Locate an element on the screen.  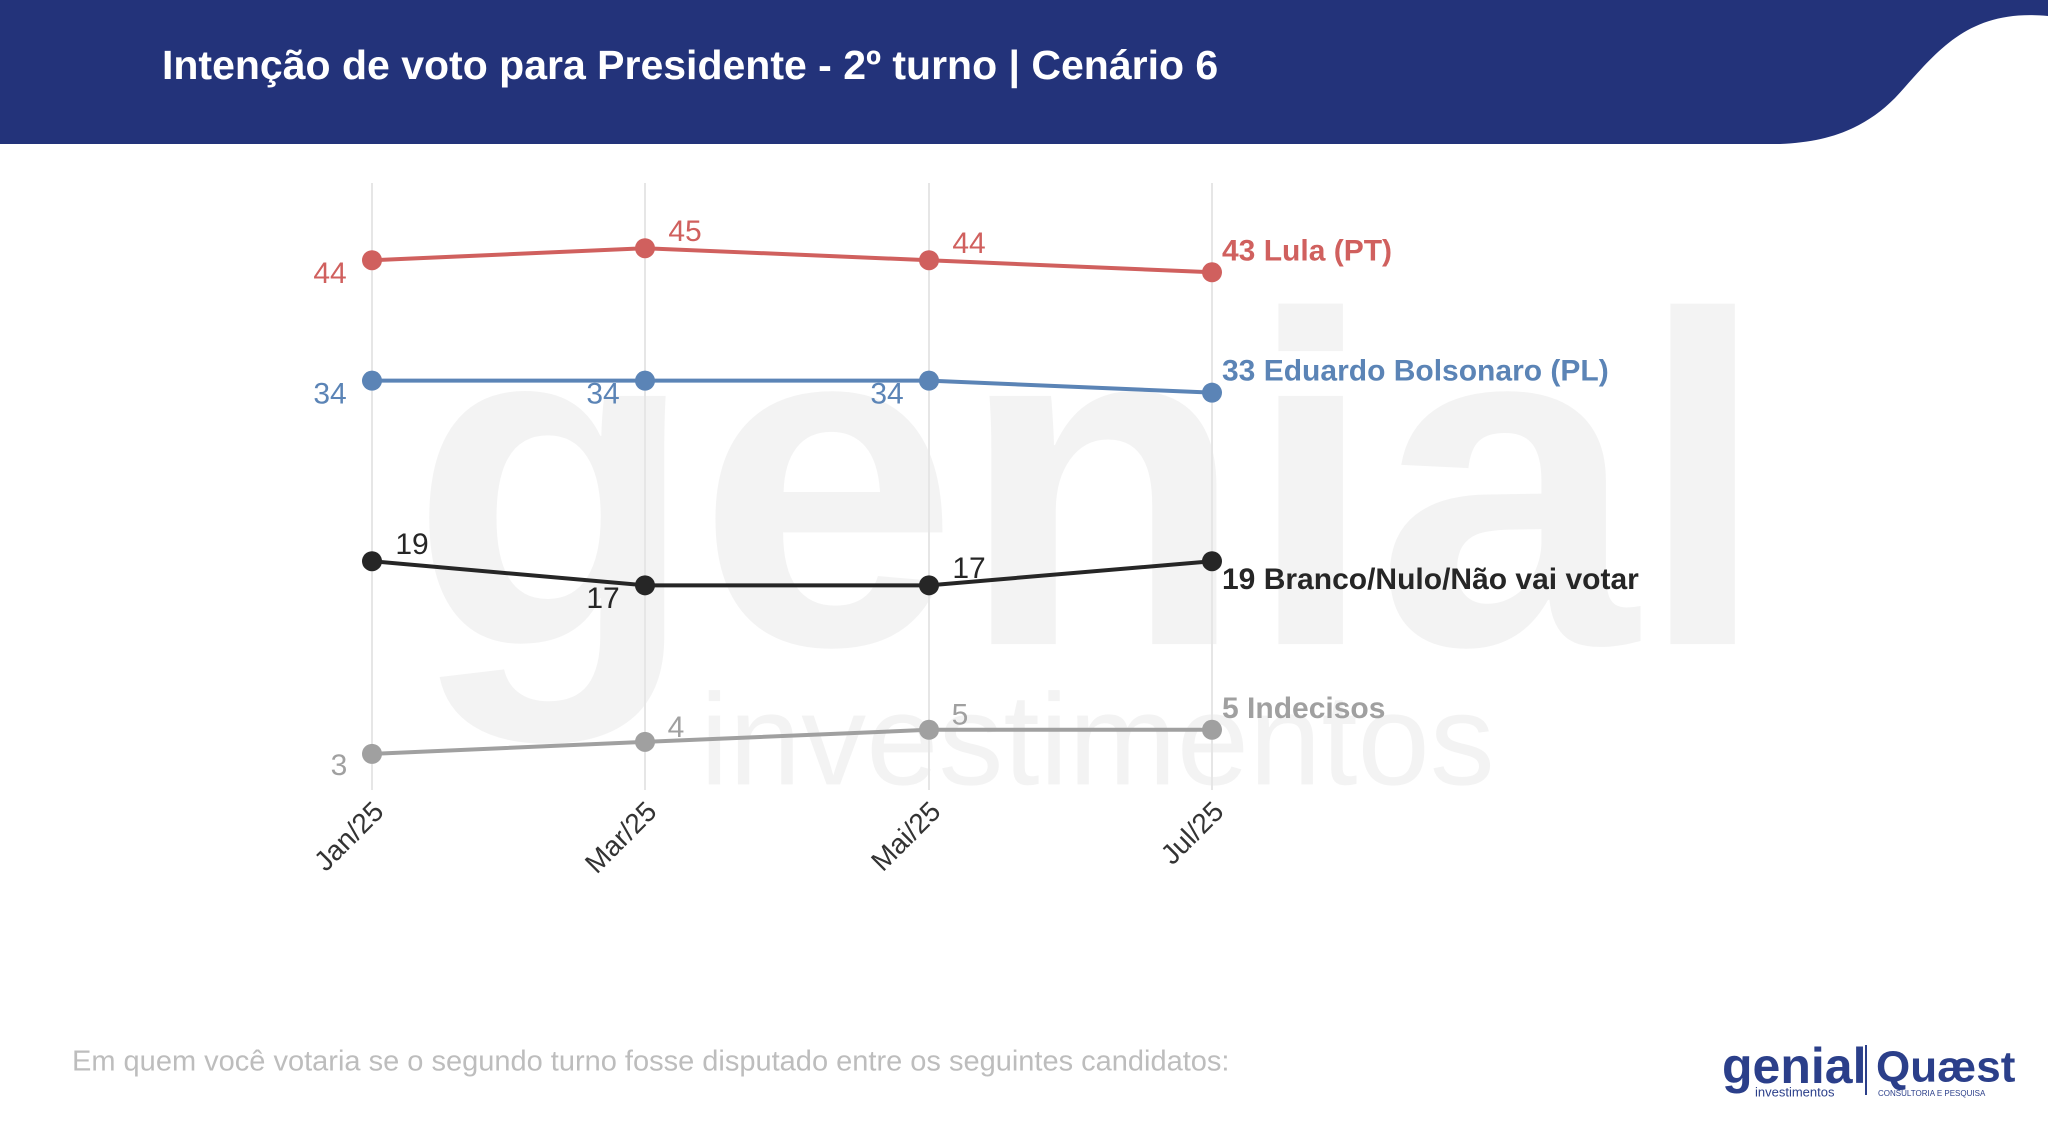
header-band is located at coordinates (1024, 72).